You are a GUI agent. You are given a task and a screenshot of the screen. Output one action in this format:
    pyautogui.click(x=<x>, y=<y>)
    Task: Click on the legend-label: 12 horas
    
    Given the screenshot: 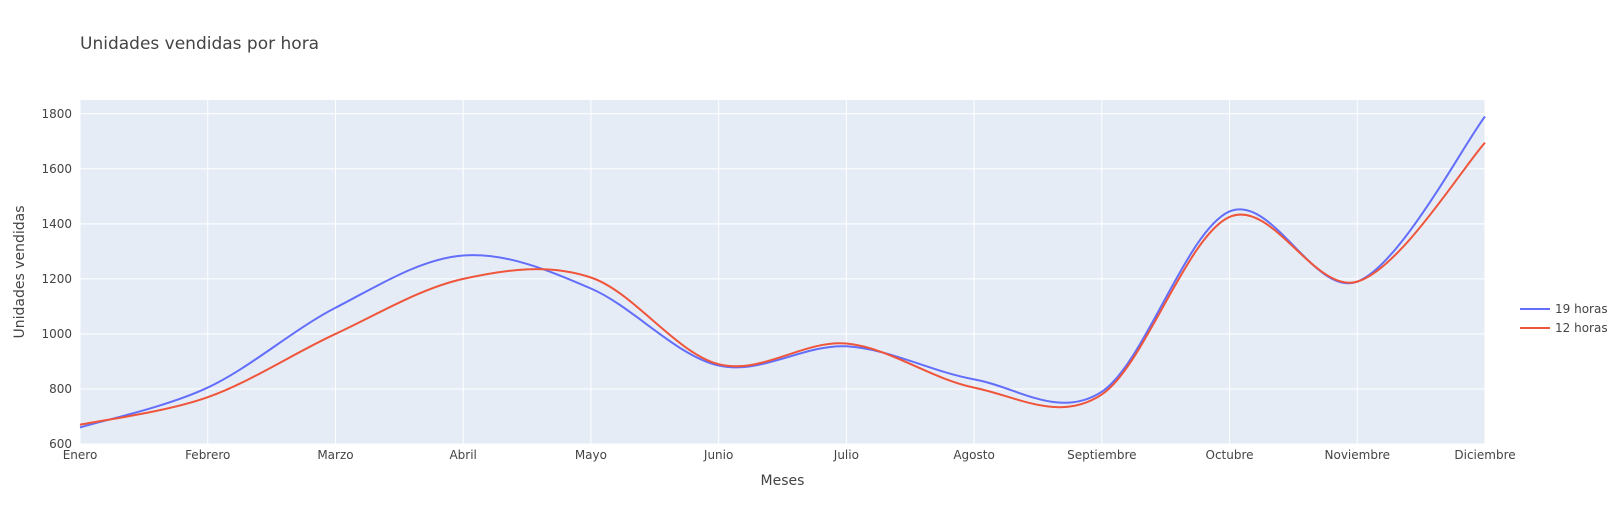 What is the action you would take?
    pyautogui.click(x=1581, y=328)
    